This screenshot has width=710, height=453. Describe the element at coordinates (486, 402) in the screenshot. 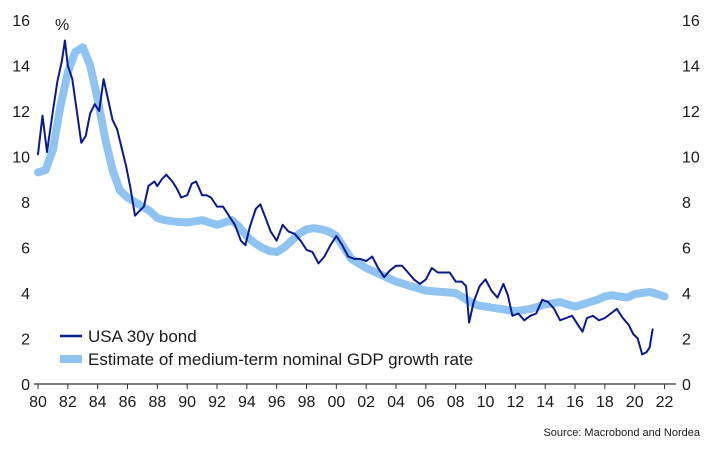

I see `x-tick-label: 10` at that location.